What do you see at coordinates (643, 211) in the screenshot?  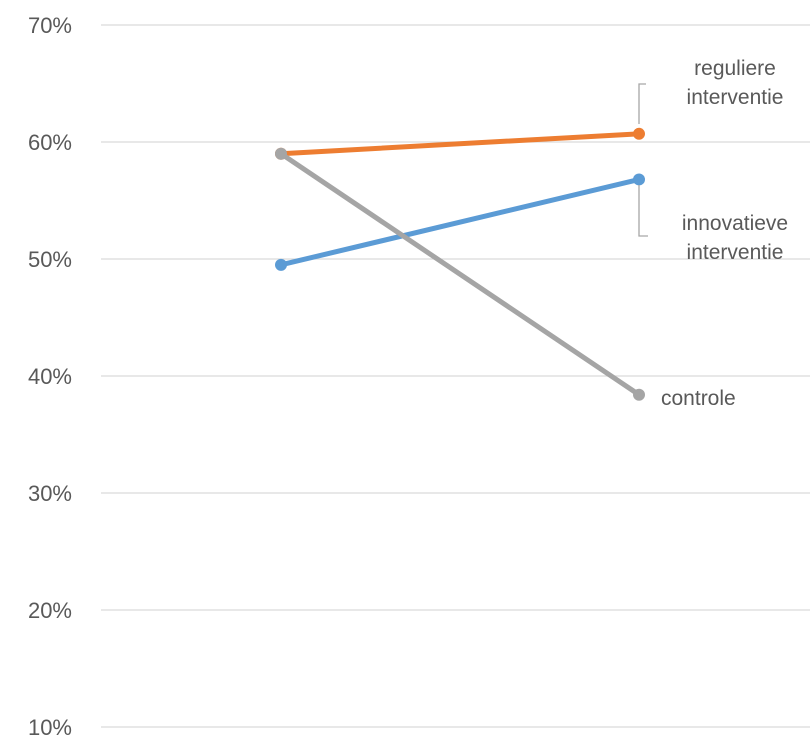 I see `label-connector-blue` at bounding box center [643, 211].